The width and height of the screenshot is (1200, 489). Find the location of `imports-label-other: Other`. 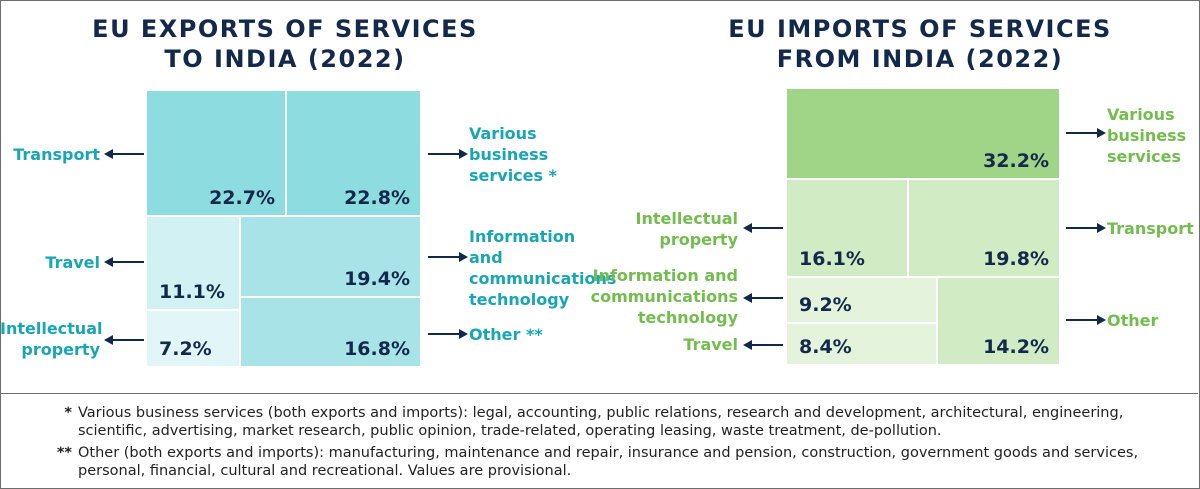

imports-label-other: Other is located at coordinates (1152, 320).